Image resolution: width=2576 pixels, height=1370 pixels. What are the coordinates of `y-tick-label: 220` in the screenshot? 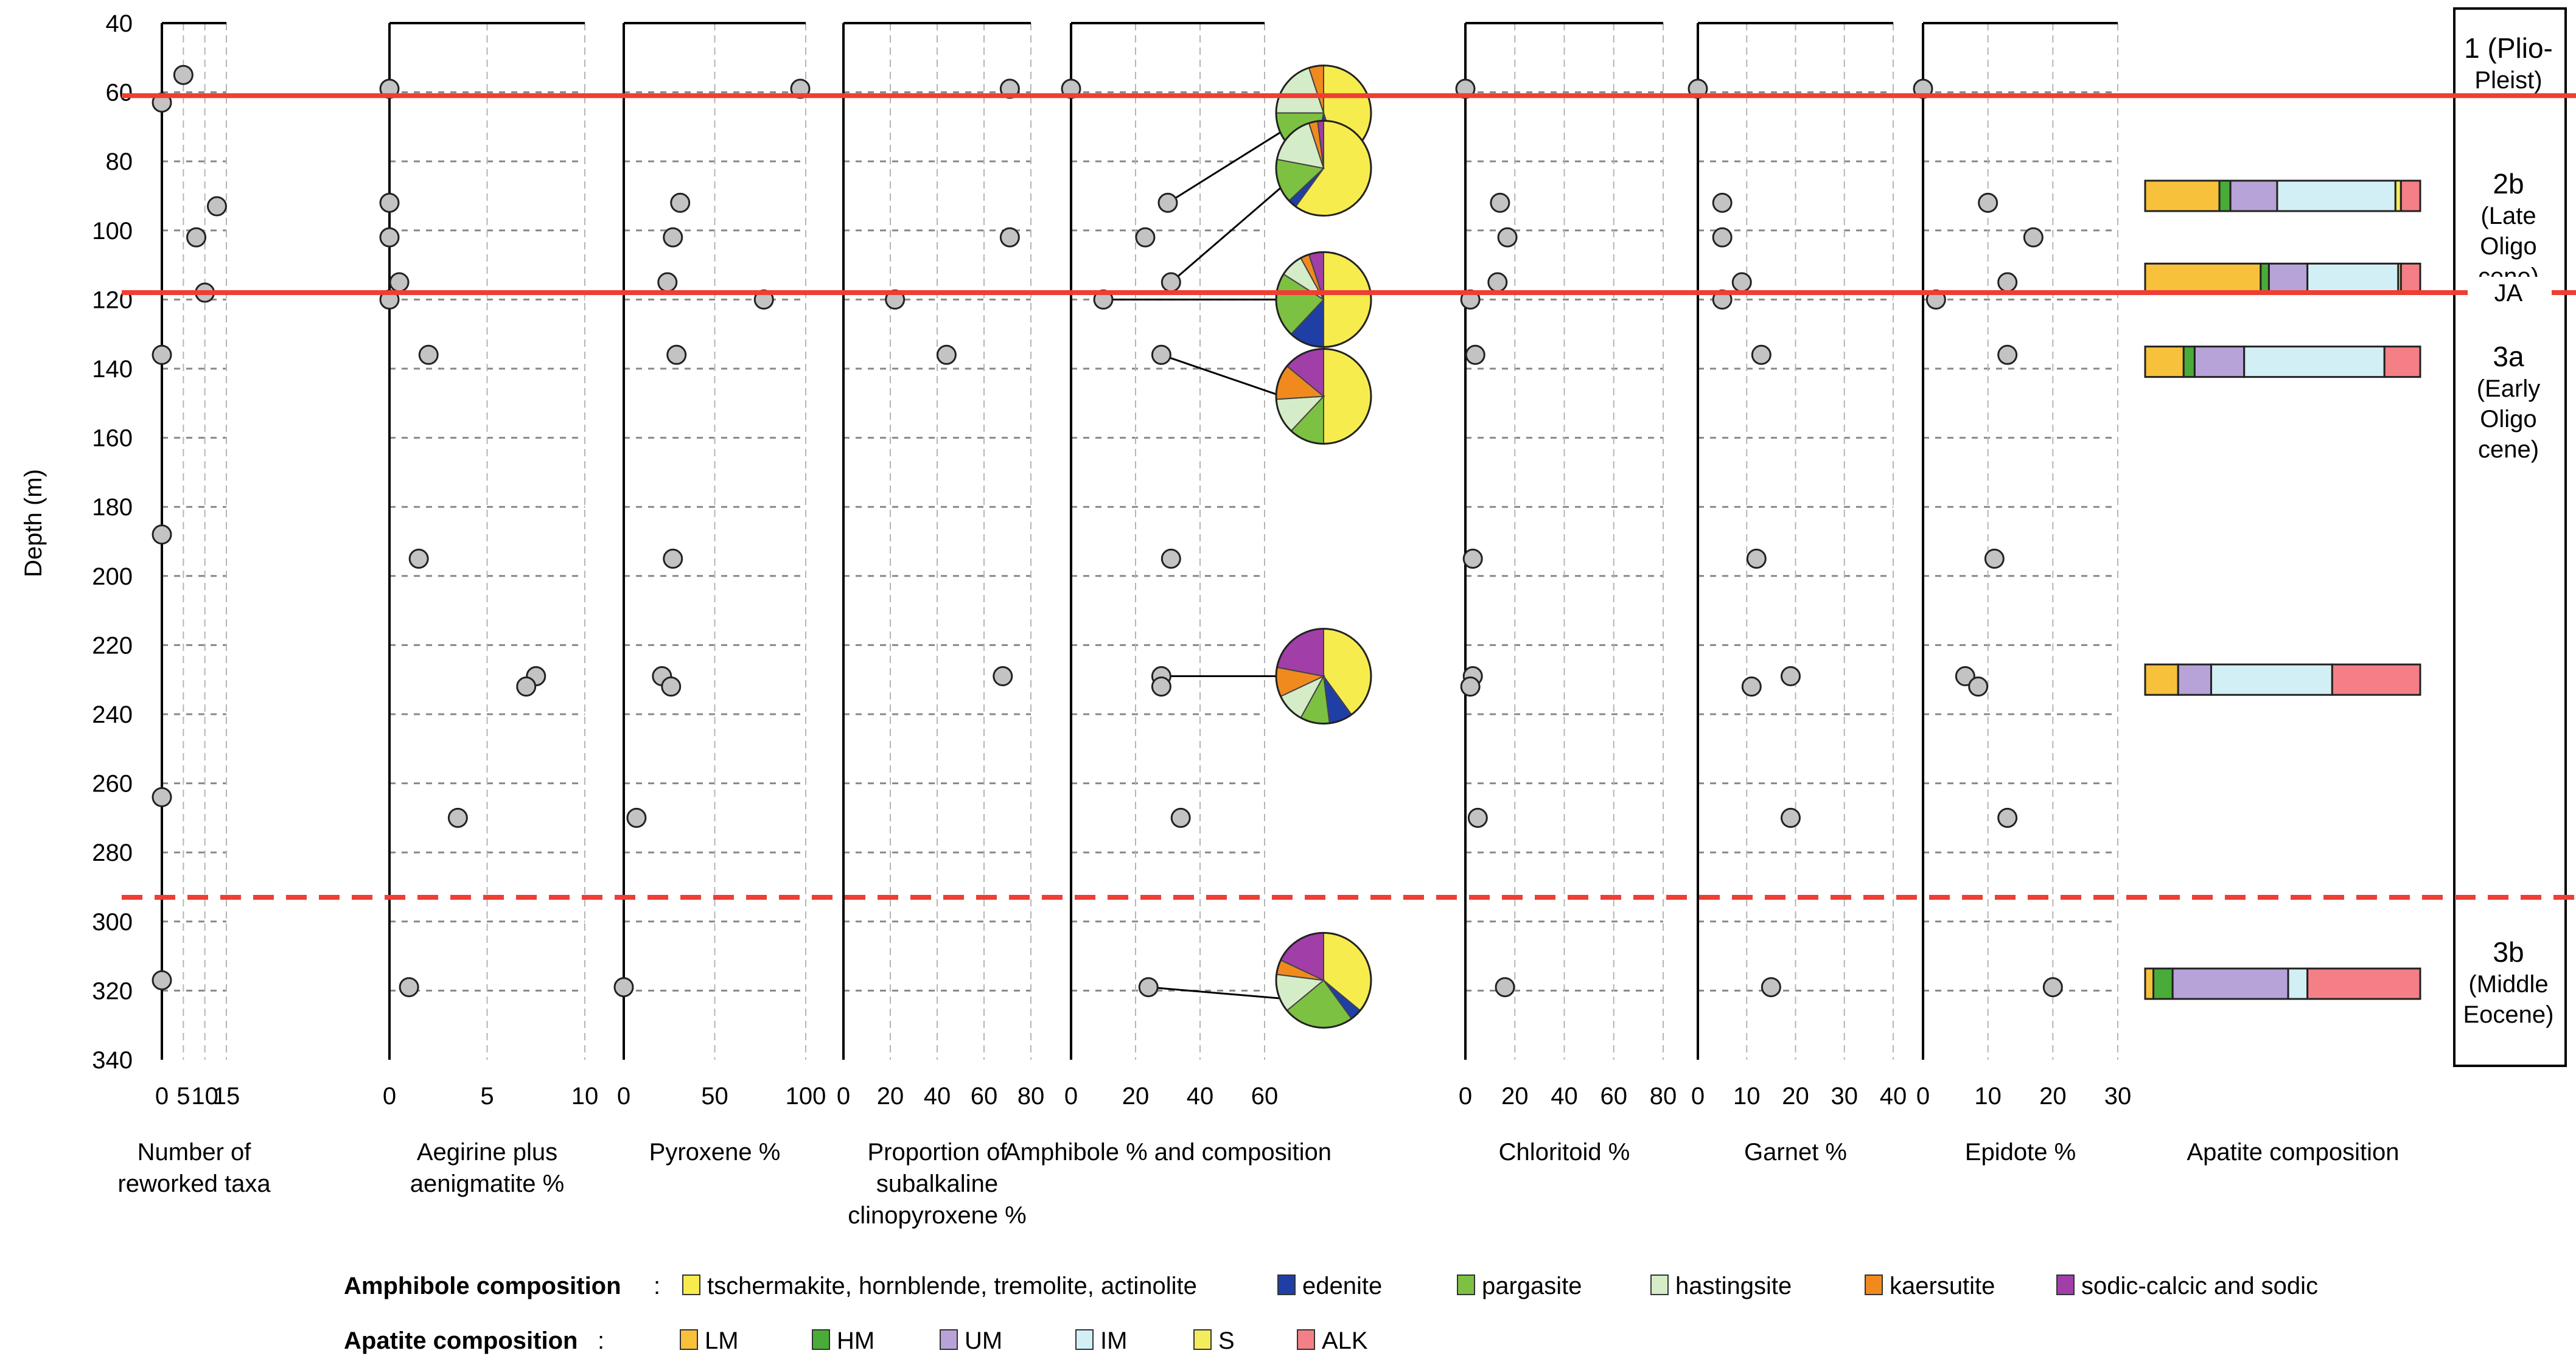 It's located at (112, 645).